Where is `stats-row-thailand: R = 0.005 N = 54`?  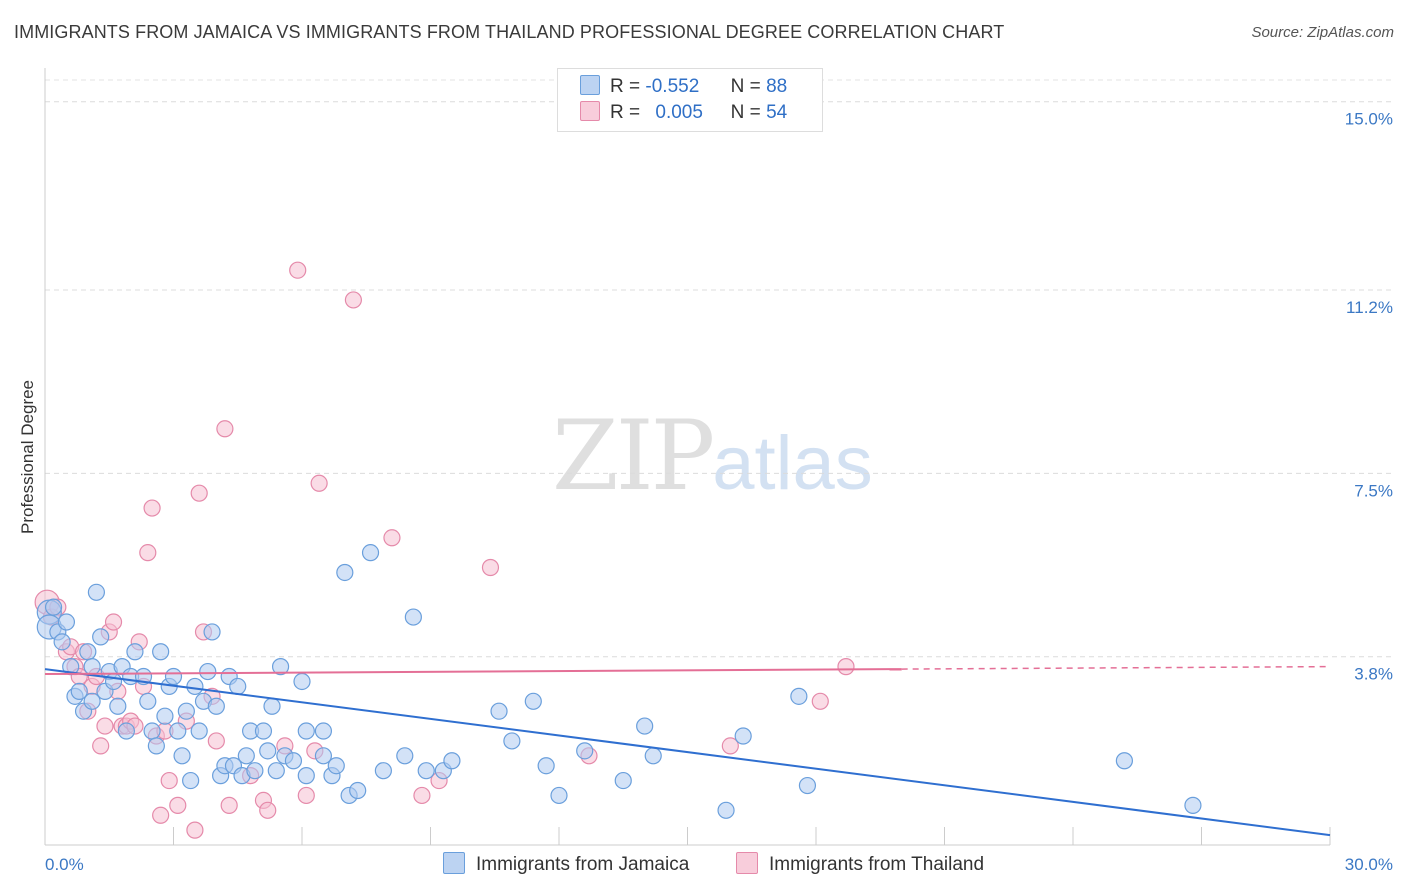
stats-row-thailand: R = 0.005 N = 54 is located at coordinates (683, 114).